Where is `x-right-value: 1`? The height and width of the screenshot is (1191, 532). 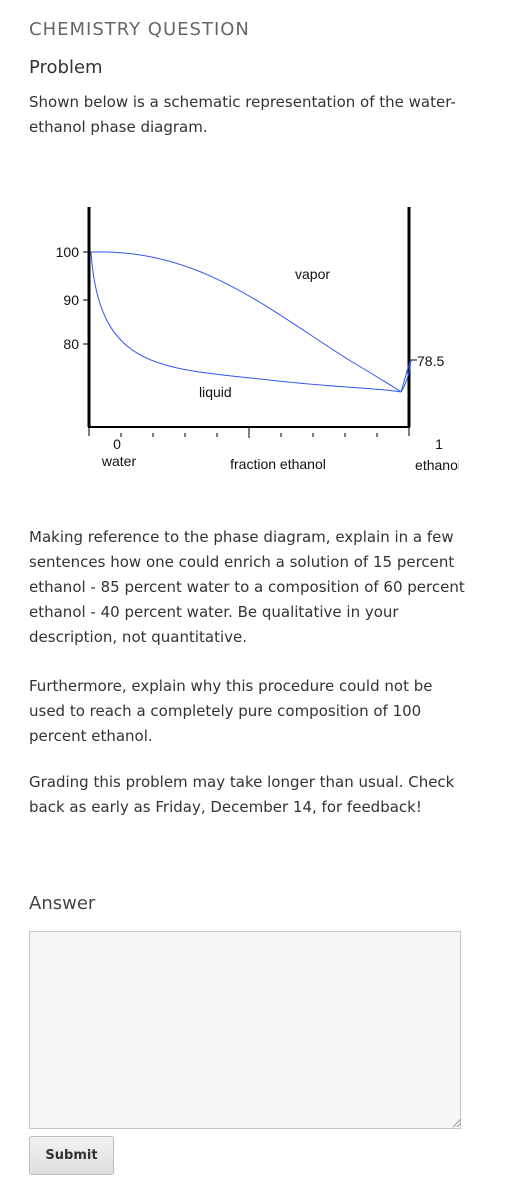 x-right-value: 1 is located at coordinates (439, 444).